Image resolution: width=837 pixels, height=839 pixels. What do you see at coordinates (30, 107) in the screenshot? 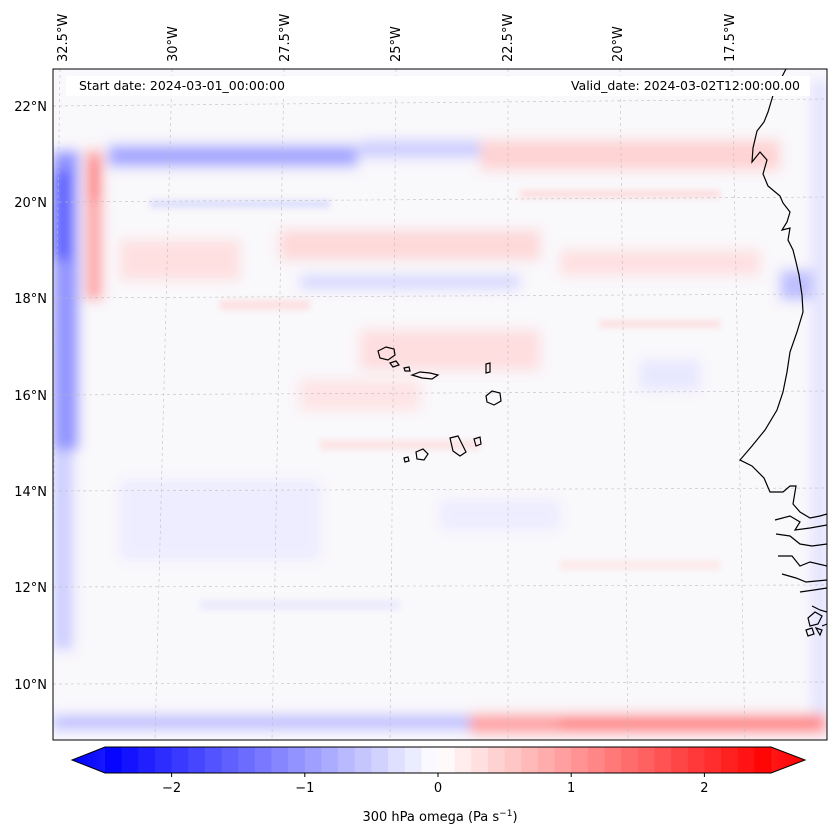
I see `lat-label-22n: 22°N` at bounding box center [30, 107].